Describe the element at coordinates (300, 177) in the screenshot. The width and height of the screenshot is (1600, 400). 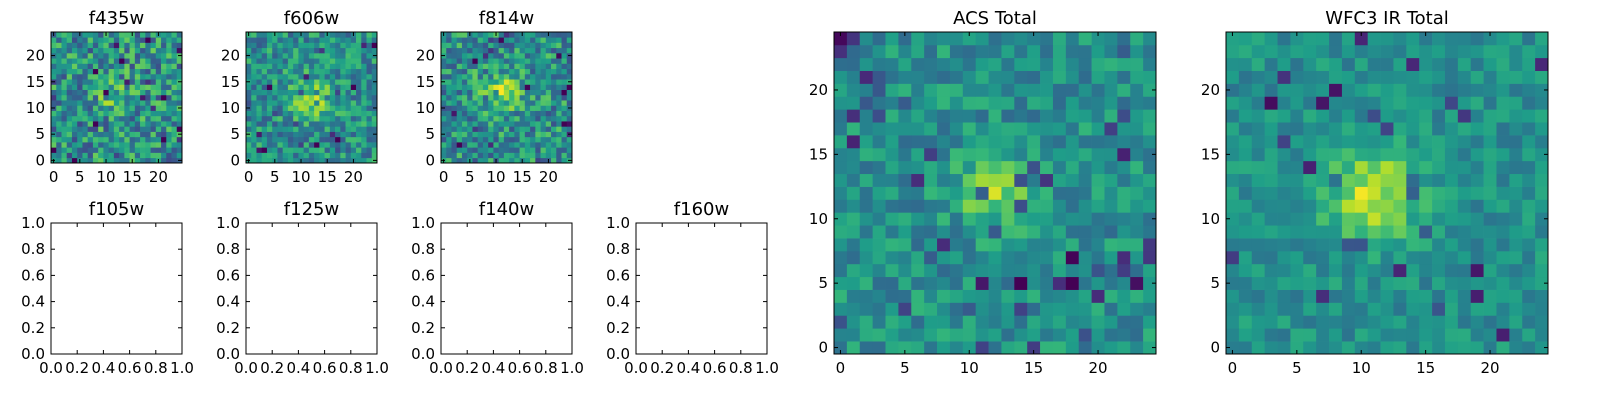
I see `x-tick-label: 10` at that location.